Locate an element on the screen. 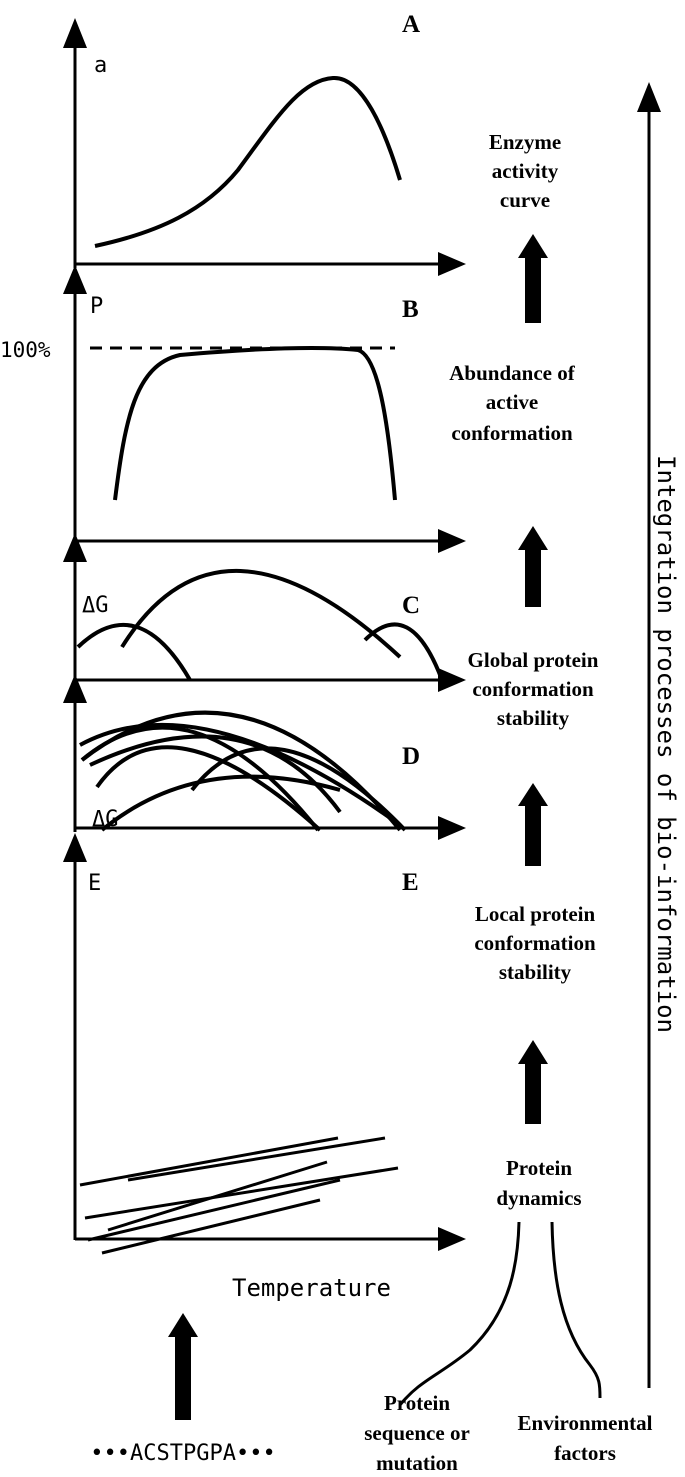  panel-a-y-arrowhead is located at coordinates (75, 33).